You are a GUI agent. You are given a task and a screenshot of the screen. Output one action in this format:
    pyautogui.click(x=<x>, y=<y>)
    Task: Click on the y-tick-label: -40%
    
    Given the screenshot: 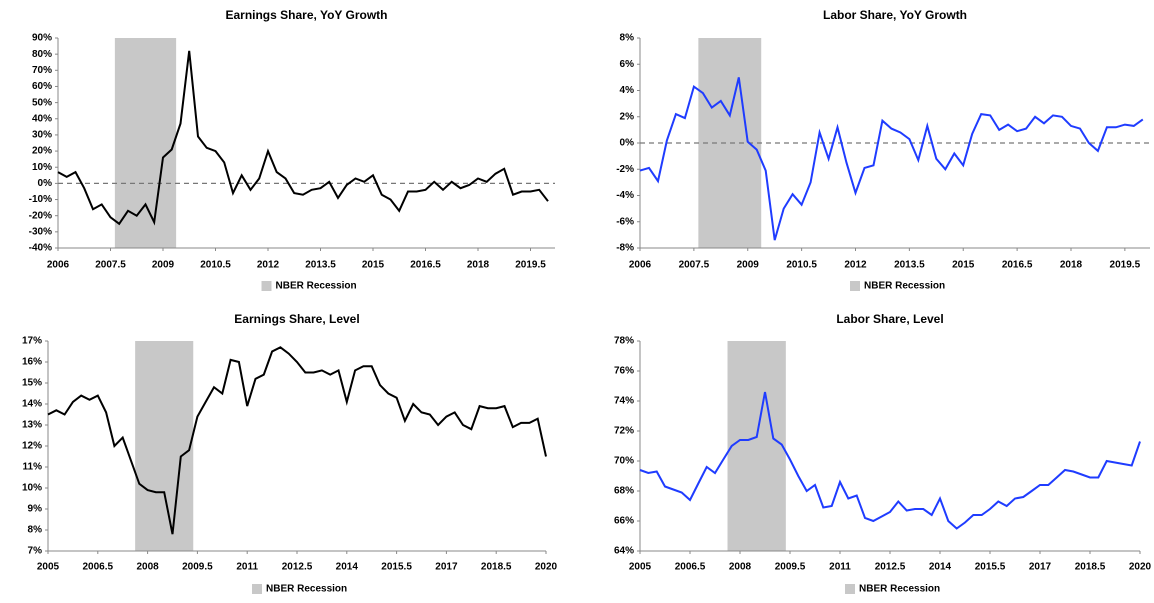 What is the action you would take?
    pyautogui.click(x=40, y=248)
    